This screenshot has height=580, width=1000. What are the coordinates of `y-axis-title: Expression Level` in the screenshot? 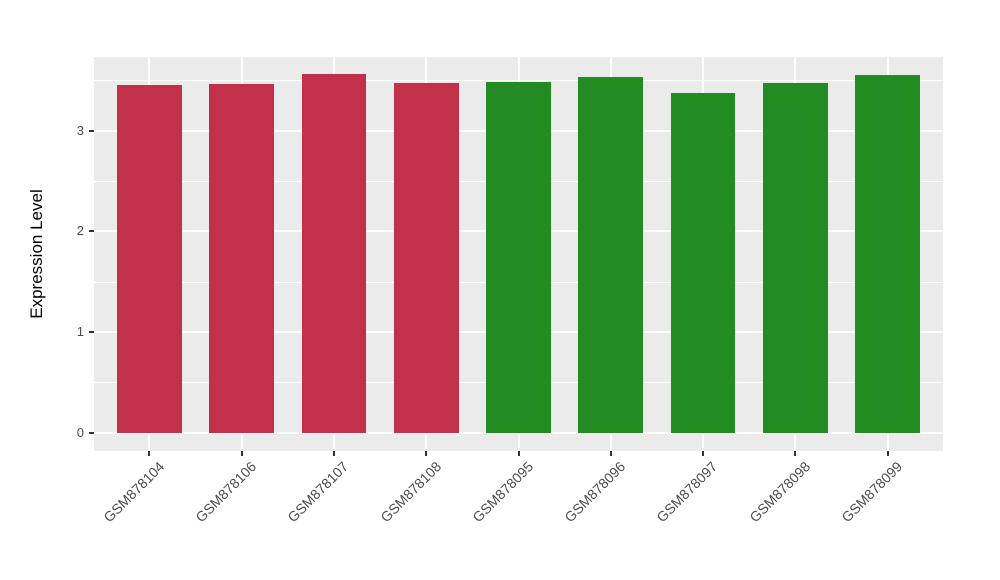 It's located at (36, 254).